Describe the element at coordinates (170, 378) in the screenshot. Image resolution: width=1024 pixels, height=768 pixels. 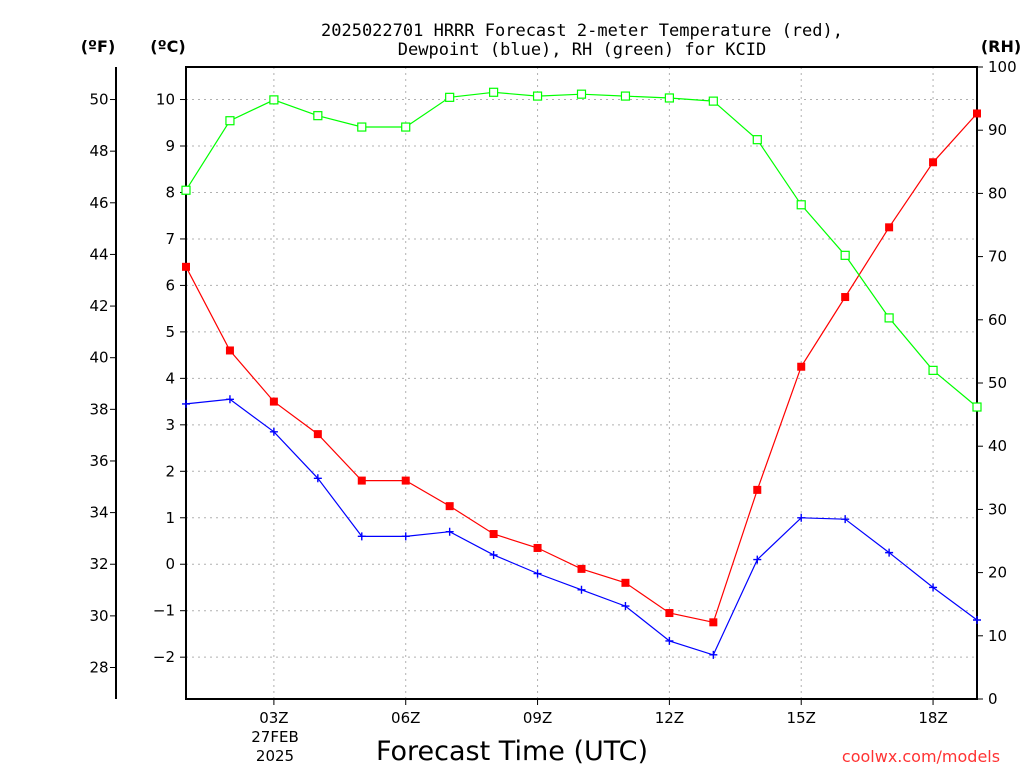
I see `celsius-tick-label: 4` at that location.